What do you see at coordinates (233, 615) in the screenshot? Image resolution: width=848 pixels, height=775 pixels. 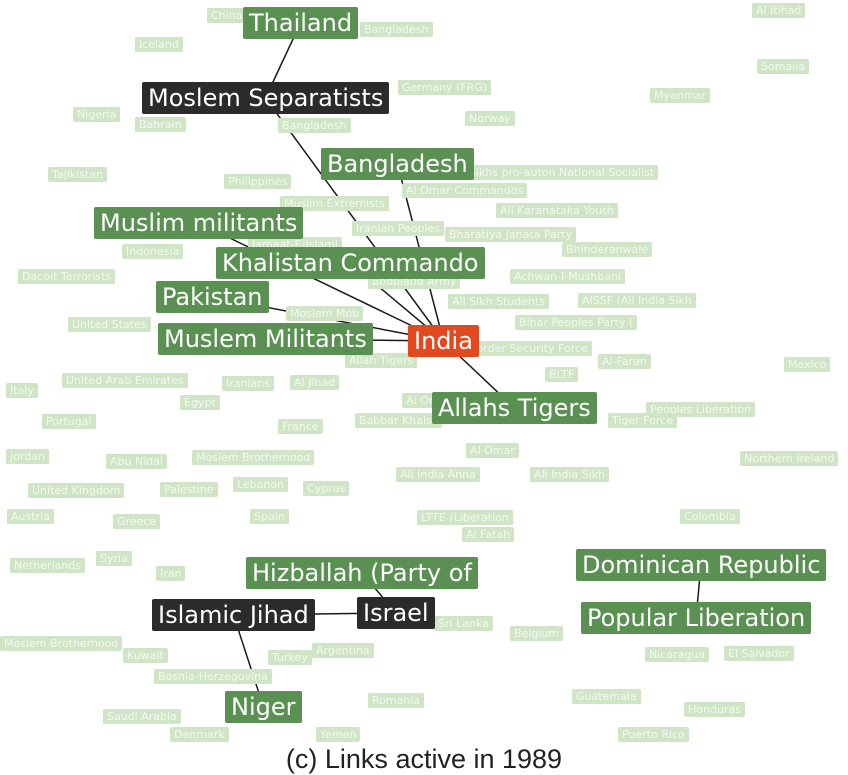 I see `node-islamic-jihad: Islamic Jihad` at bounding box center [233, 615].